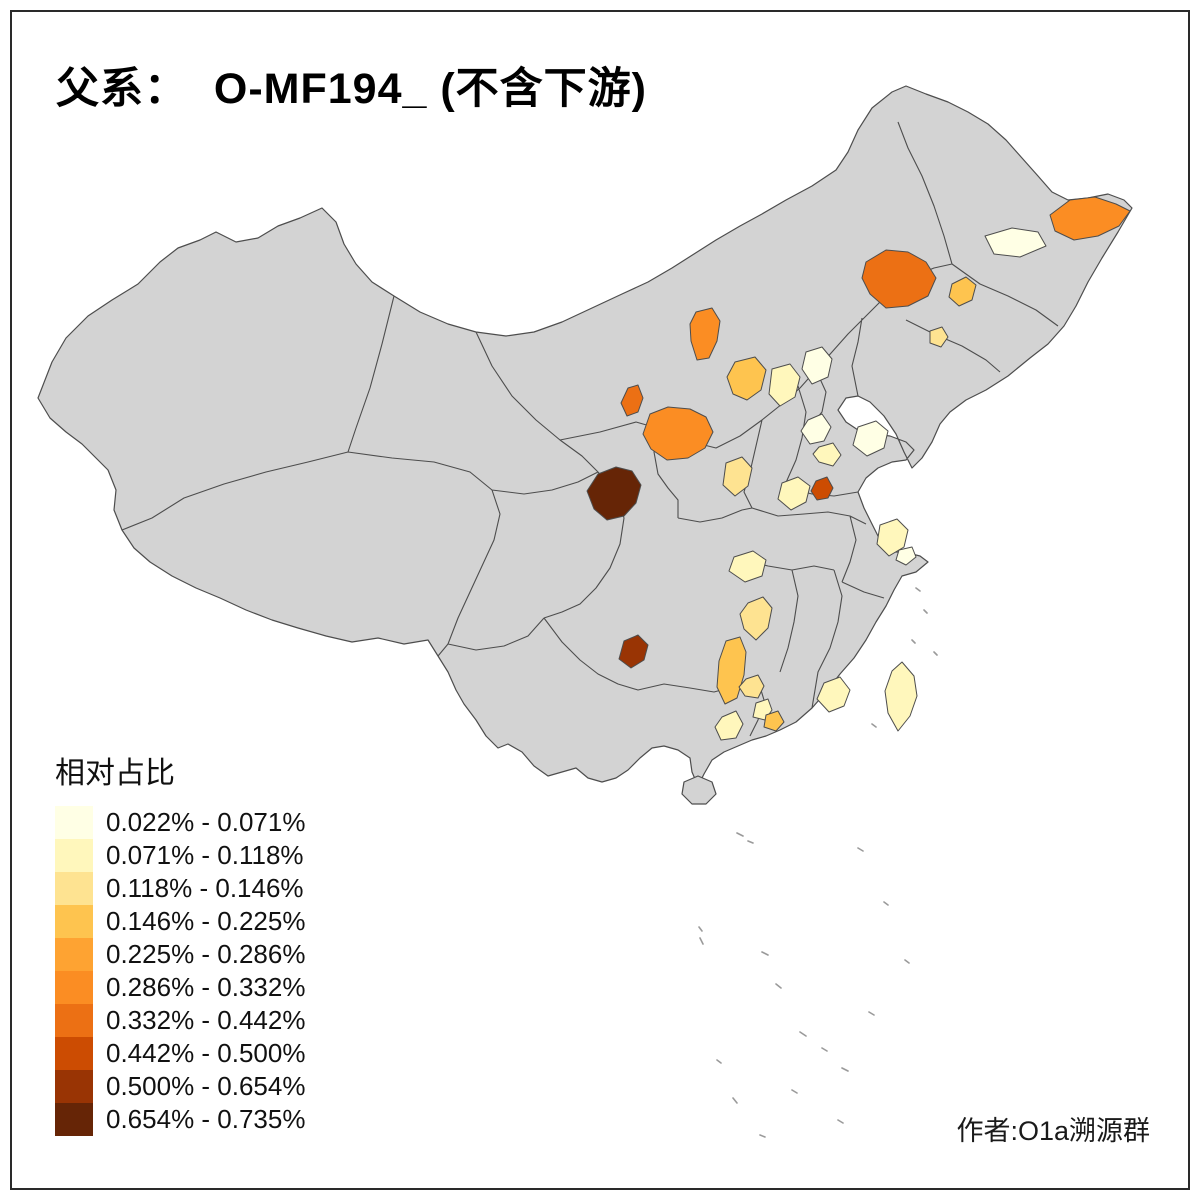 The height and width of the screenshot is (1200, 1200). What do you see at coordinates (115, 773) in the screenshot?
I see `legend-title: 相对占比` at bounding box center [115, 773].